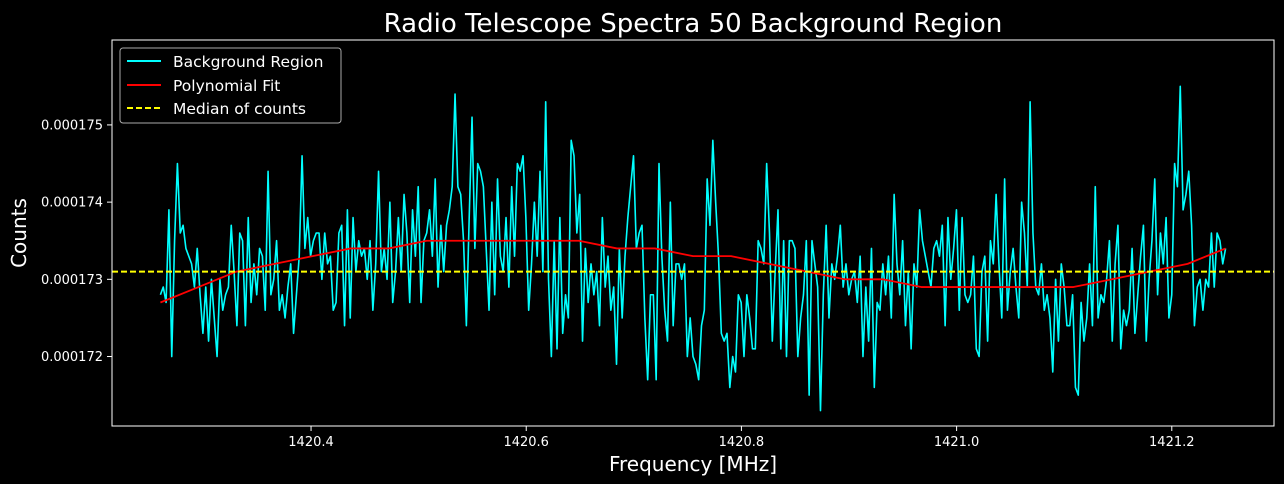 The width and height of the screenshot is (1284, 484). I want to click on legend-label-polynomial-fit: Polynomial Fit, so click(226, 86).